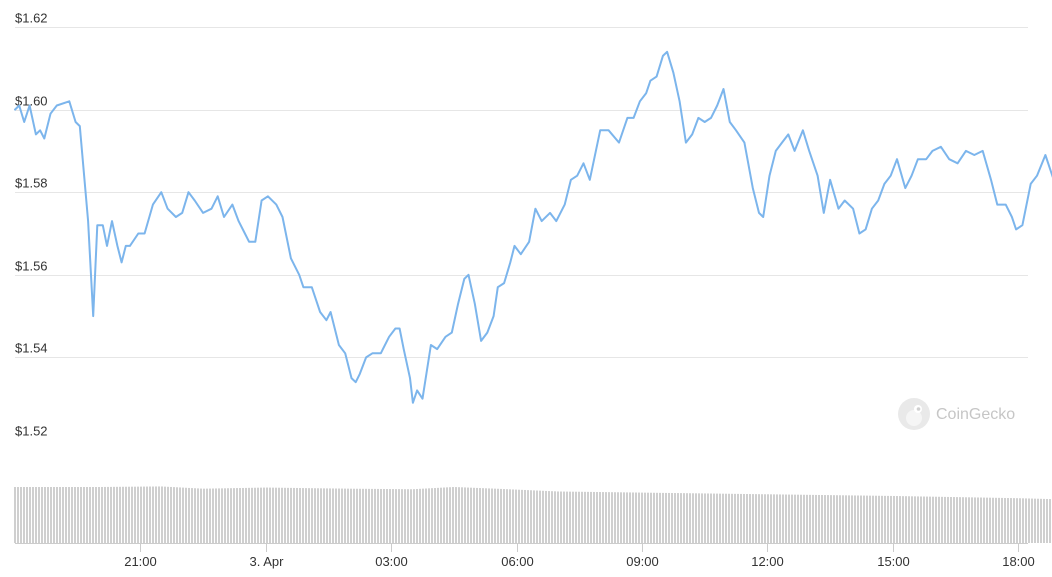 The image size is (1052, 577). I want to click on coingecko-watermark: CoinGecko, so click(956, 414).